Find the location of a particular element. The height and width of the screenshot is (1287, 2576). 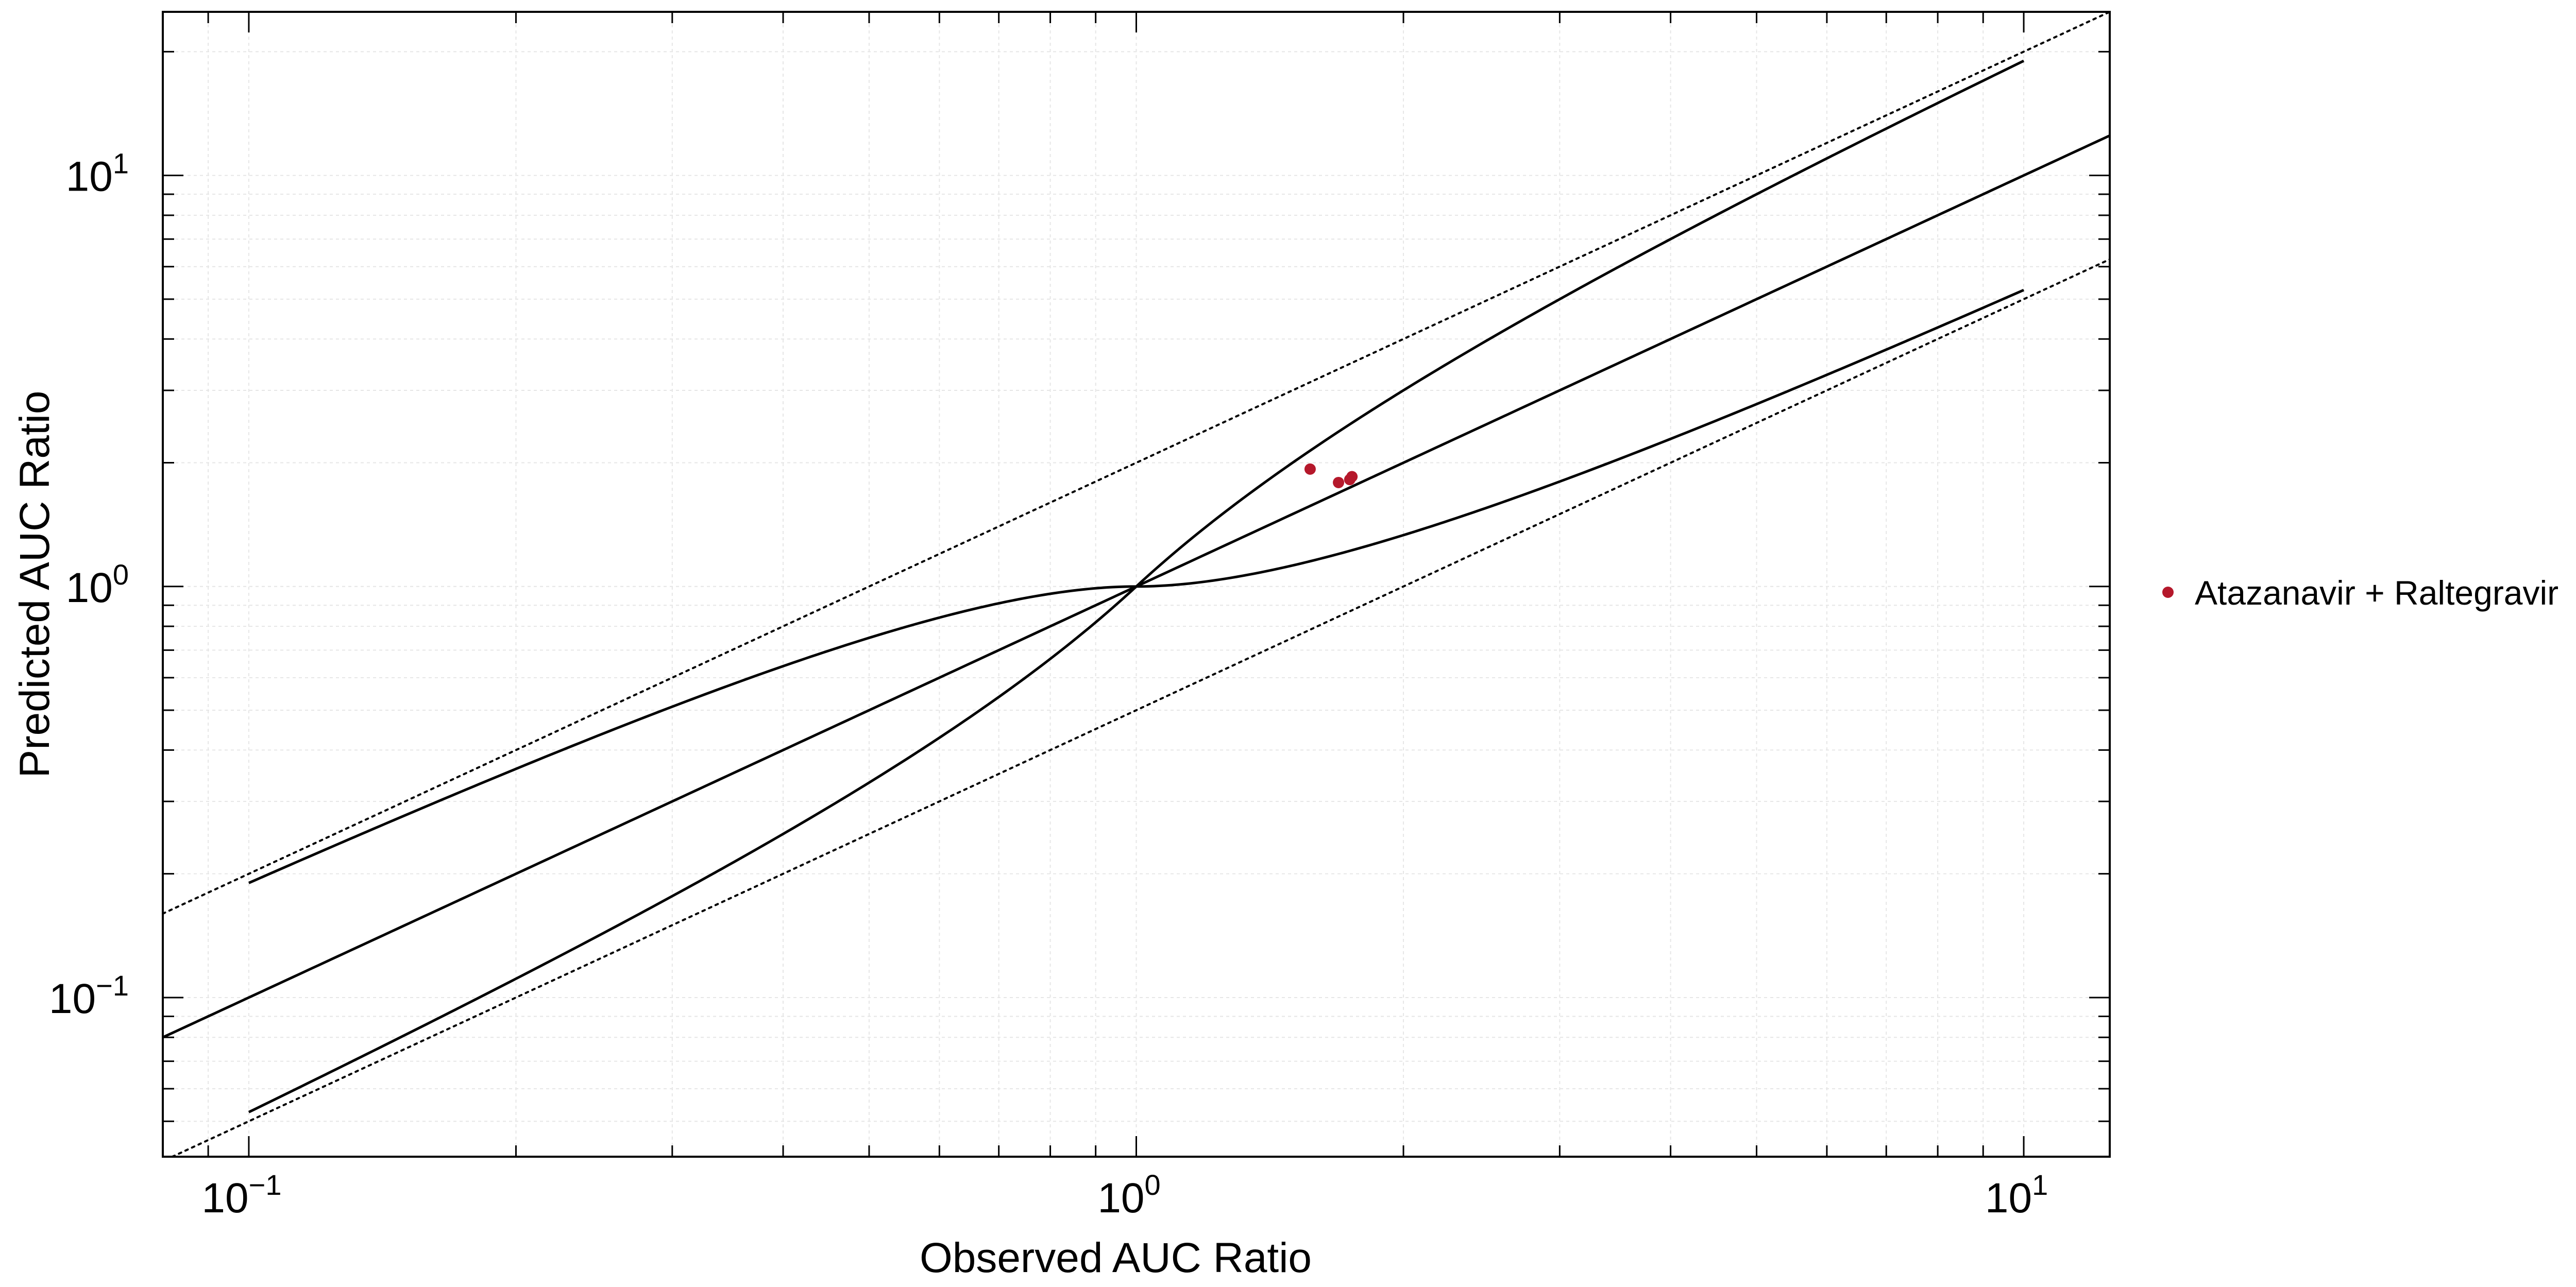

y-tick-label: 10¹ is located at coordinates (97, 174).